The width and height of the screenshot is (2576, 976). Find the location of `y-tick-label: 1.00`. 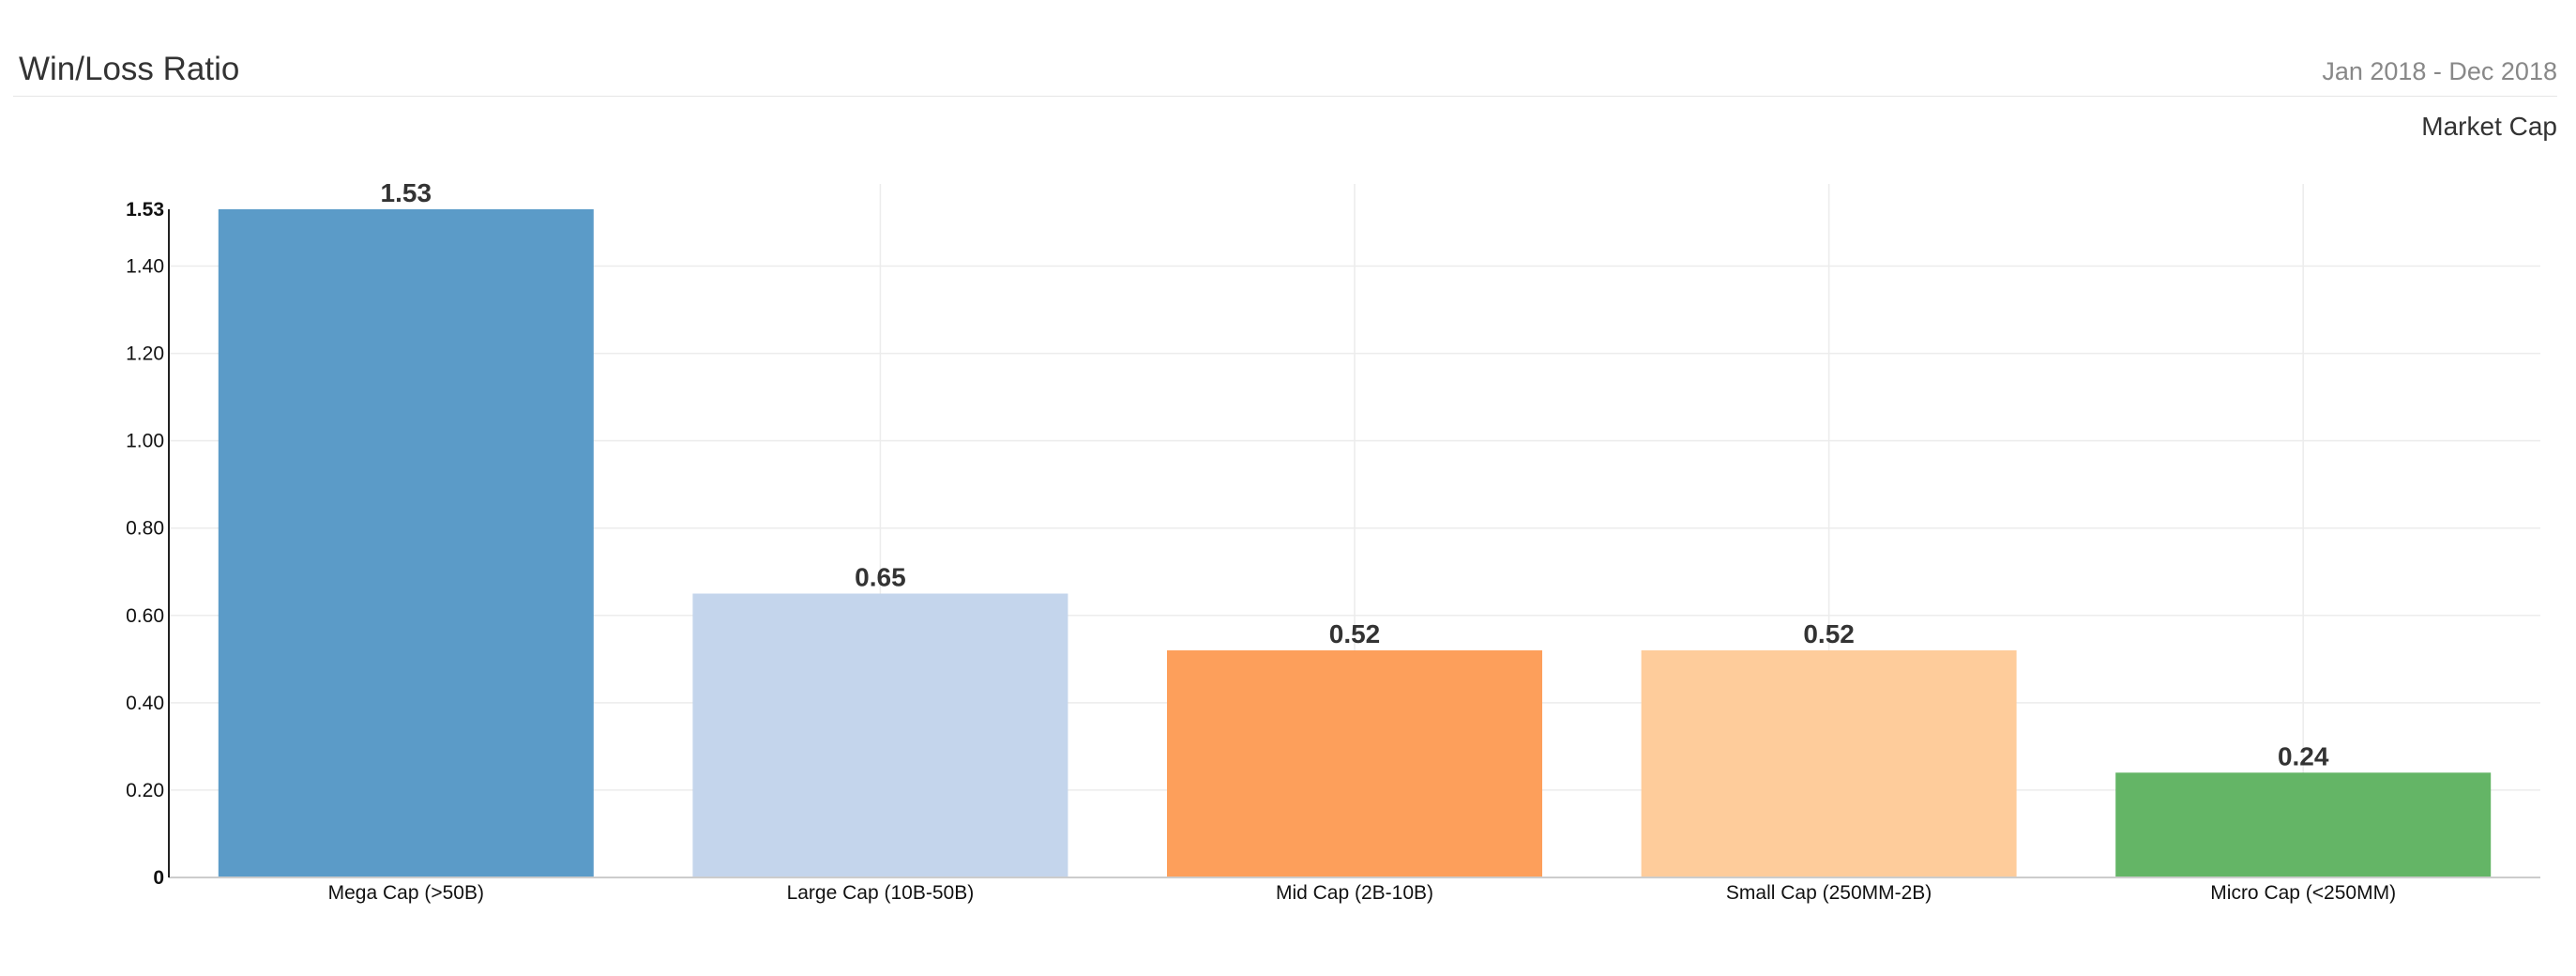

y-tick-label: 1.00 is located at coordinates (145, 441).